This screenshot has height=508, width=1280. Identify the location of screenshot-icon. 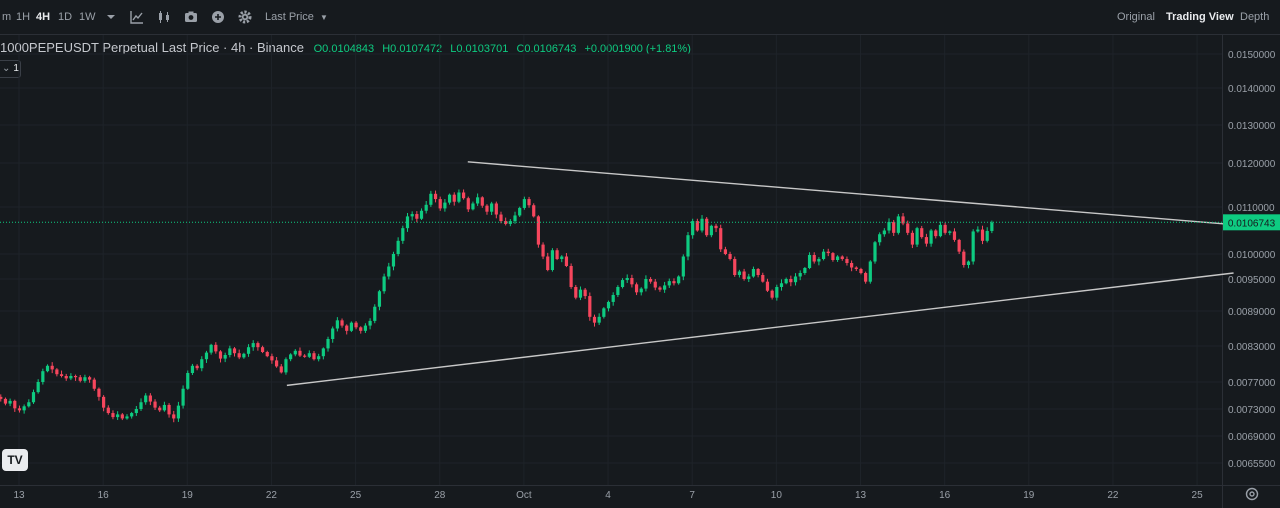
(191, 17).